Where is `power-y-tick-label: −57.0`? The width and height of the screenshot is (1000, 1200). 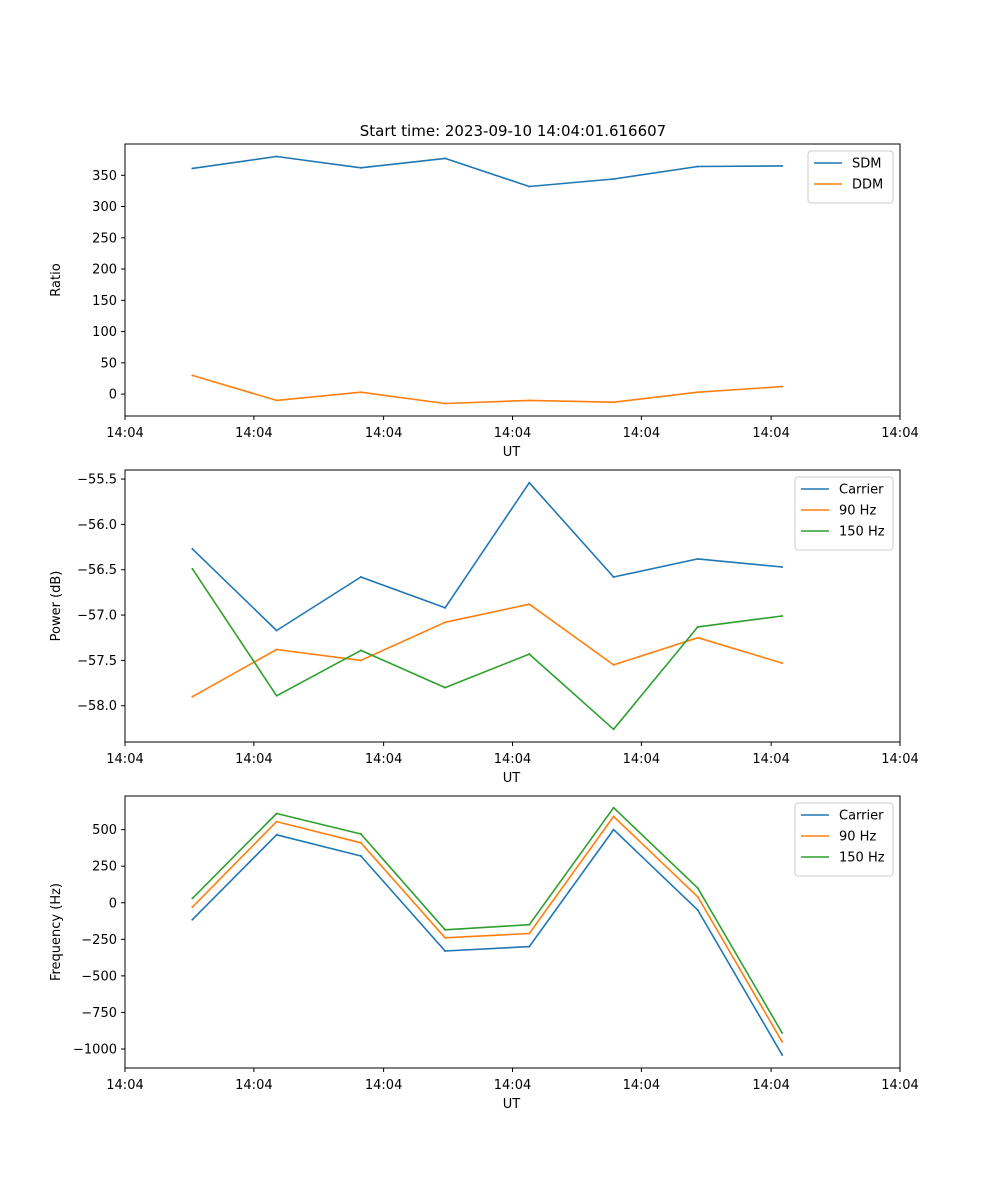 power-y-tick-label: −57.0 is located at coordinates (97, 616).